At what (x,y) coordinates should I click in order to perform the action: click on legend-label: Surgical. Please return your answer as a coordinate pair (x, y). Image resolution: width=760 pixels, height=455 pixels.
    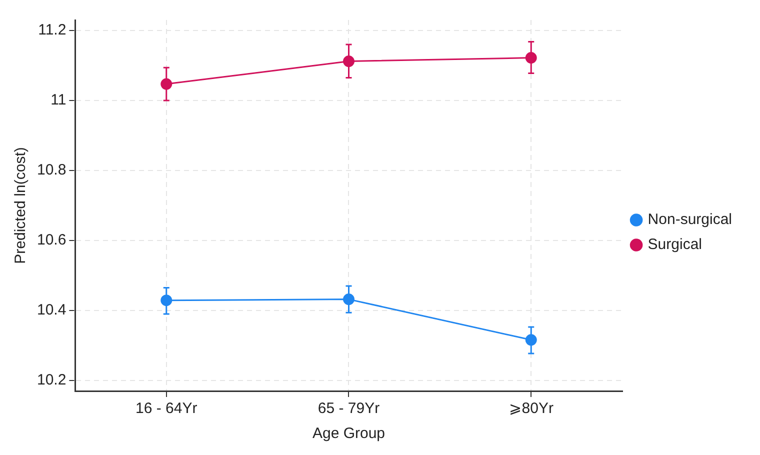
    Looking at the image, I should click on (675, 245).